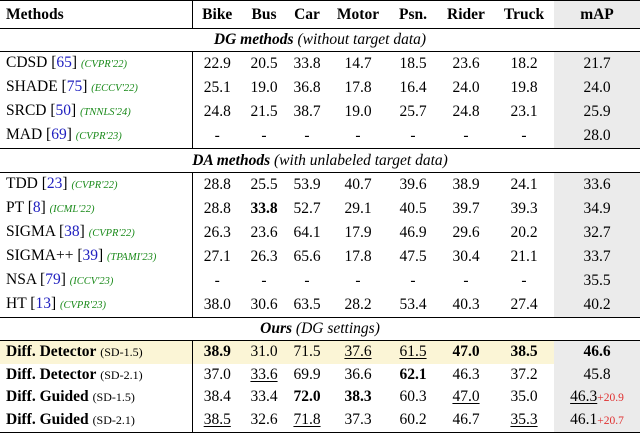 The image size is (640, 433). Describe the element at coordinates (597, 136) in the screenshot. I see `map-value: 28.0` at that location.